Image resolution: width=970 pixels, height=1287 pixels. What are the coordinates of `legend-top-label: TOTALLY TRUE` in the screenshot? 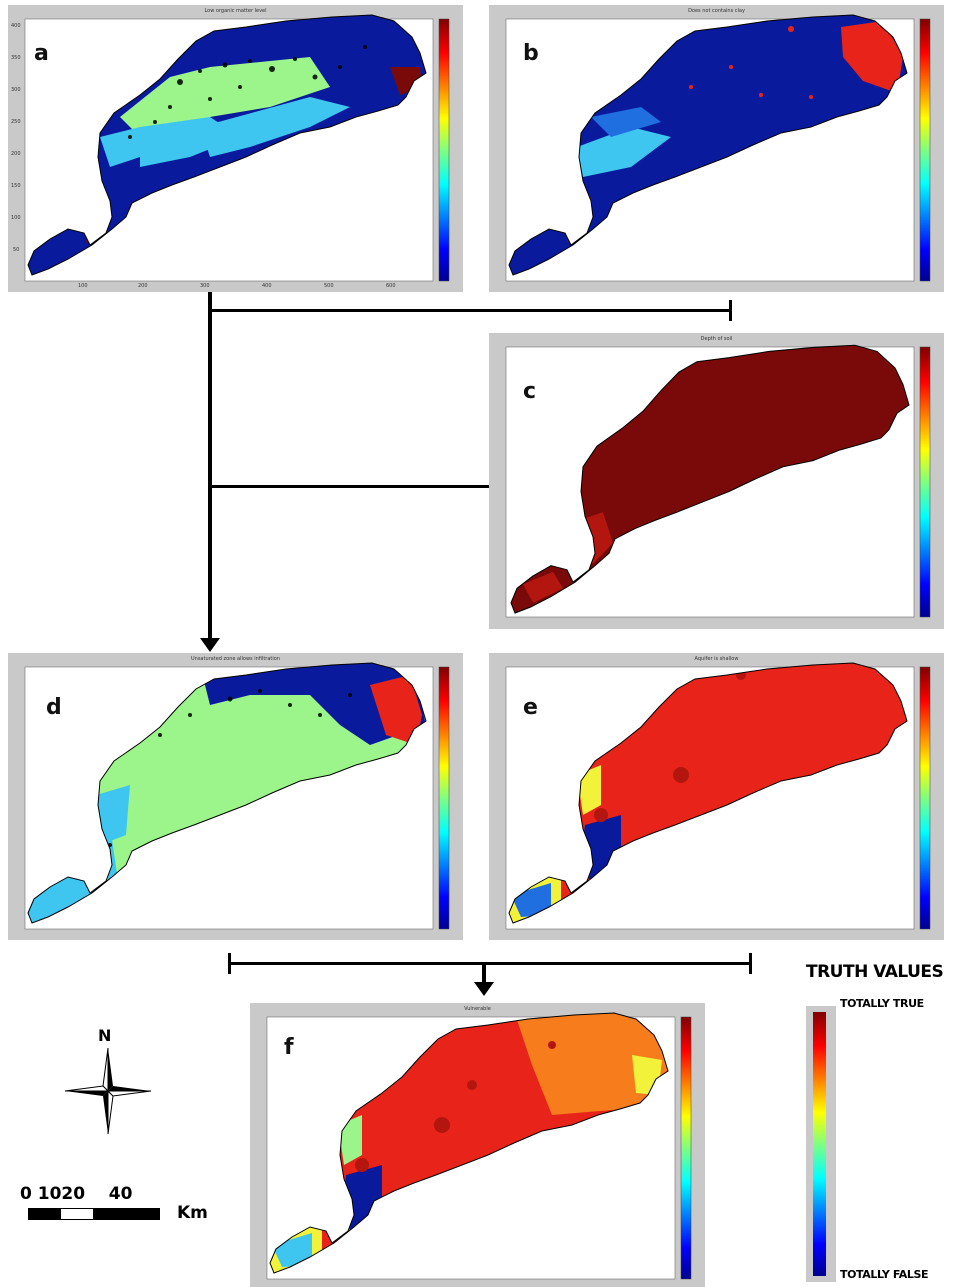 It's located at (882, 1003).